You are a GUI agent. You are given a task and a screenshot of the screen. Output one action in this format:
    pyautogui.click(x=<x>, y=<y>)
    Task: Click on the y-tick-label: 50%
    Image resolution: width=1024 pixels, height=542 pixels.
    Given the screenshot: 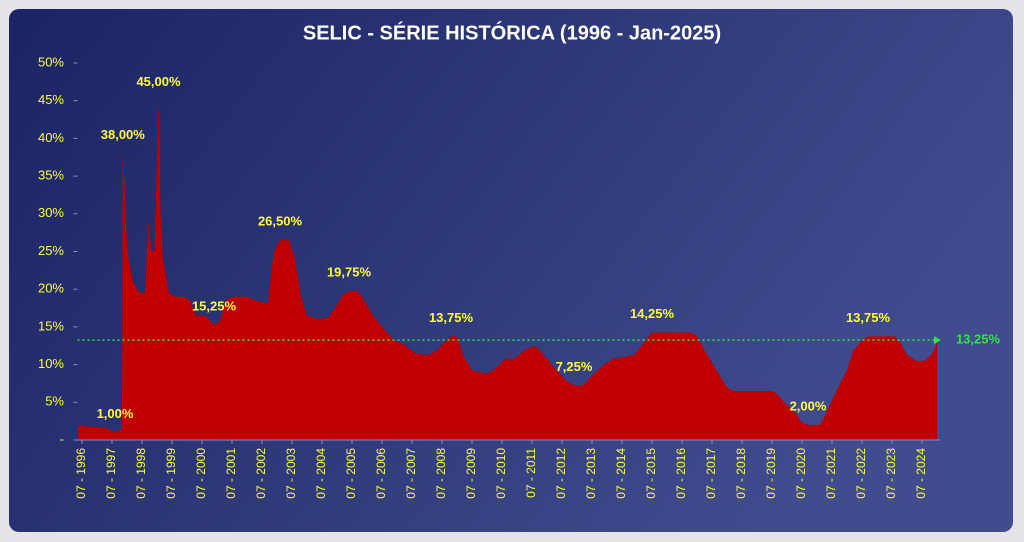 What is the action you would take?
    pyautogui.click(x=51, y=61)
    